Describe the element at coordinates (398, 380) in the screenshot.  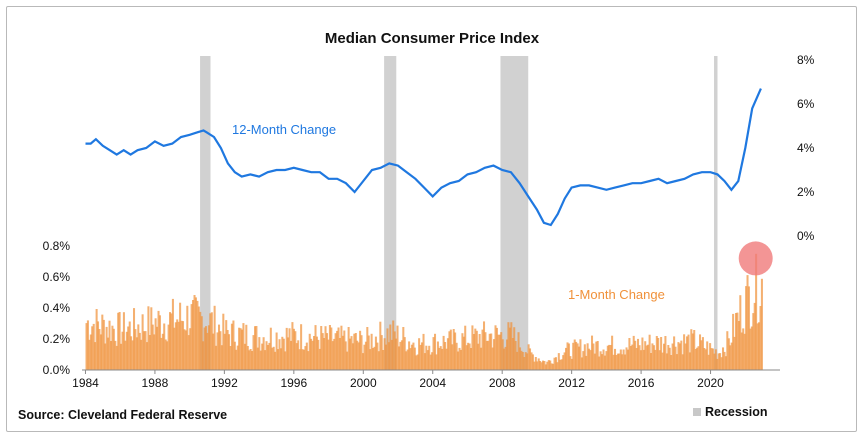
I see `x-axis-ticks: 1984 1988 1992 1996 2000 2004 2008 2012 2016 2020` at that location.